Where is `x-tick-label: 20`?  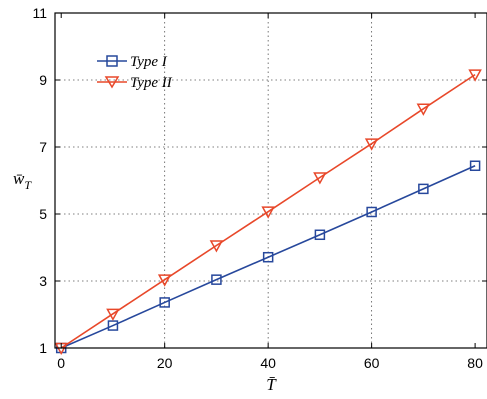 x-tick-label: 20 is located at coordinates (165, 363).